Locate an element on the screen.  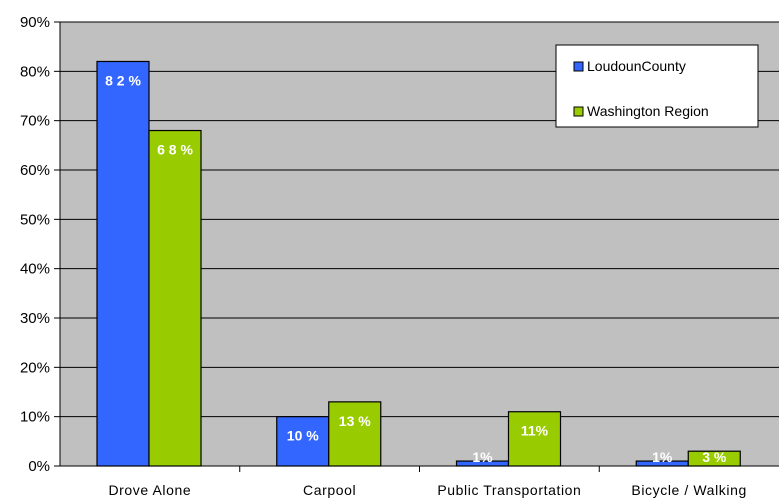
data-label: 8 2 % is located at coordinates (123, 80).